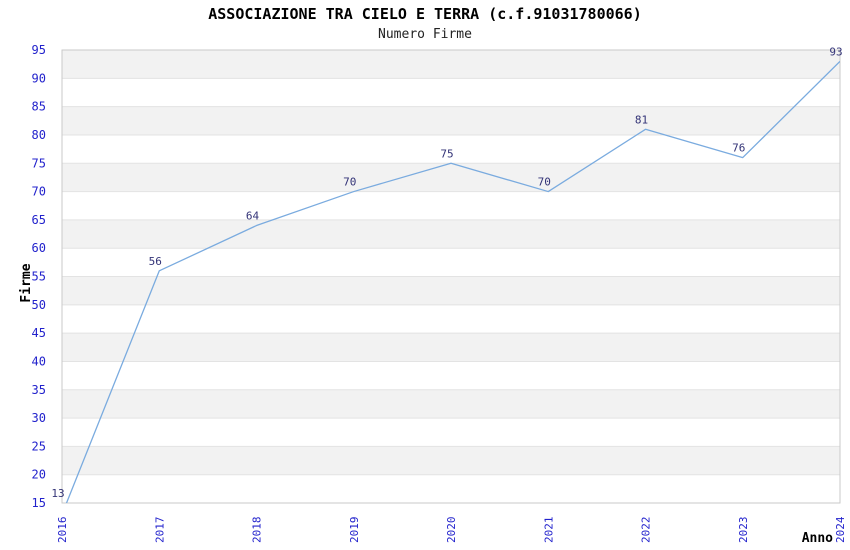 This screenshot has width=850, height=550. I want to click on y-tick-label: 85, so click(39, 107).